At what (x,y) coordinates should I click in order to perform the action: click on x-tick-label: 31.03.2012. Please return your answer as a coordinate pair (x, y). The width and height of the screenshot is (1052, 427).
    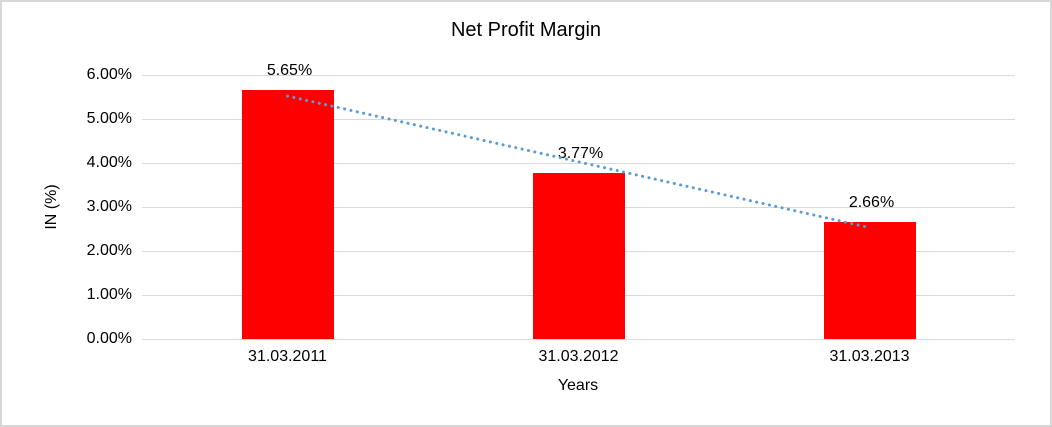
    Looking at the image, I should click on (578, 356).